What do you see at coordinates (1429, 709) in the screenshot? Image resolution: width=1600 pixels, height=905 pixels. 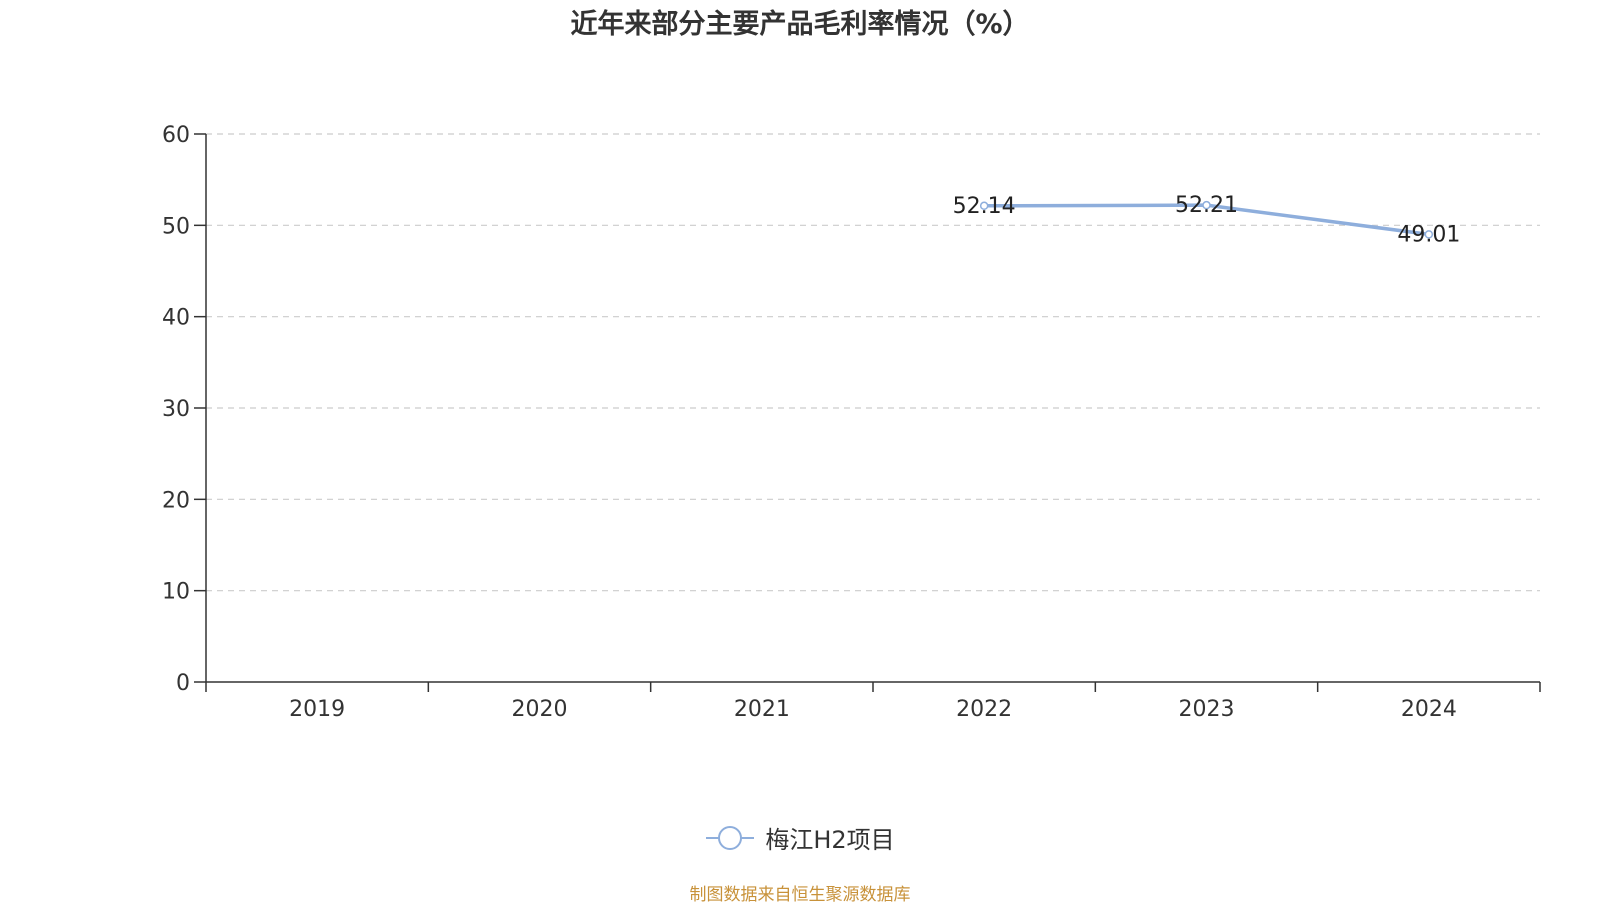 I see `x-tick-label: 2024` at bounding box center [1429, 709].